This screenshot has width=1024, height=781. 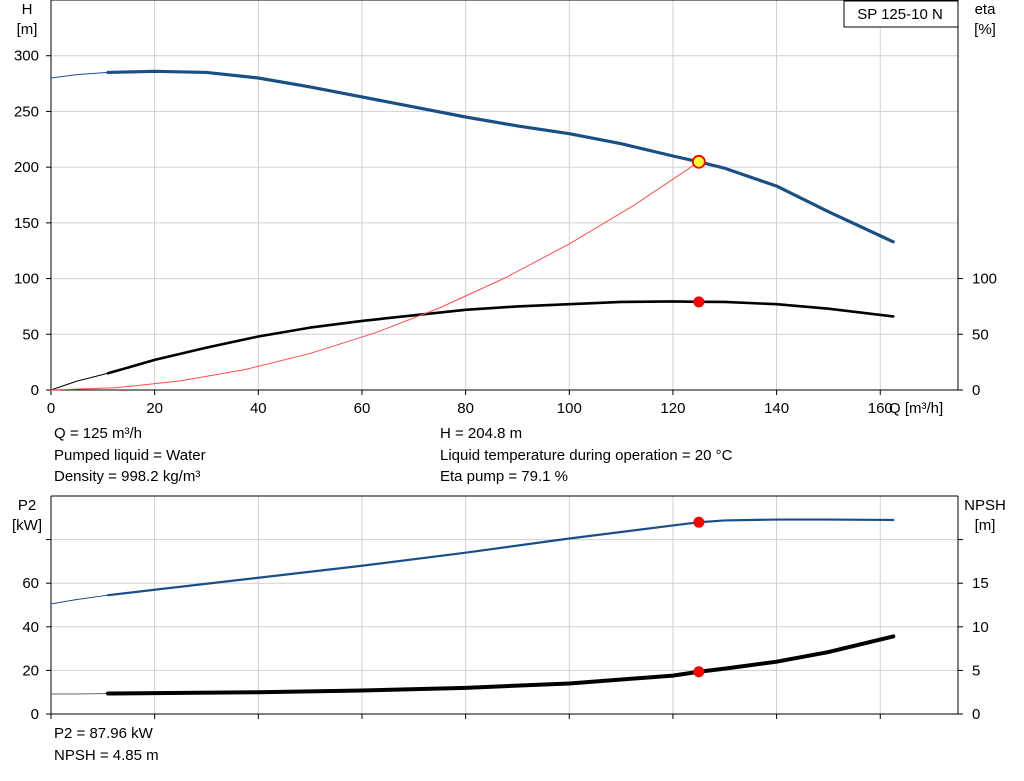 What do you see at coordinates (672, 408) in the screenshot?
I see `top-x-tick-label: 120` at bounding box center [672, 408].